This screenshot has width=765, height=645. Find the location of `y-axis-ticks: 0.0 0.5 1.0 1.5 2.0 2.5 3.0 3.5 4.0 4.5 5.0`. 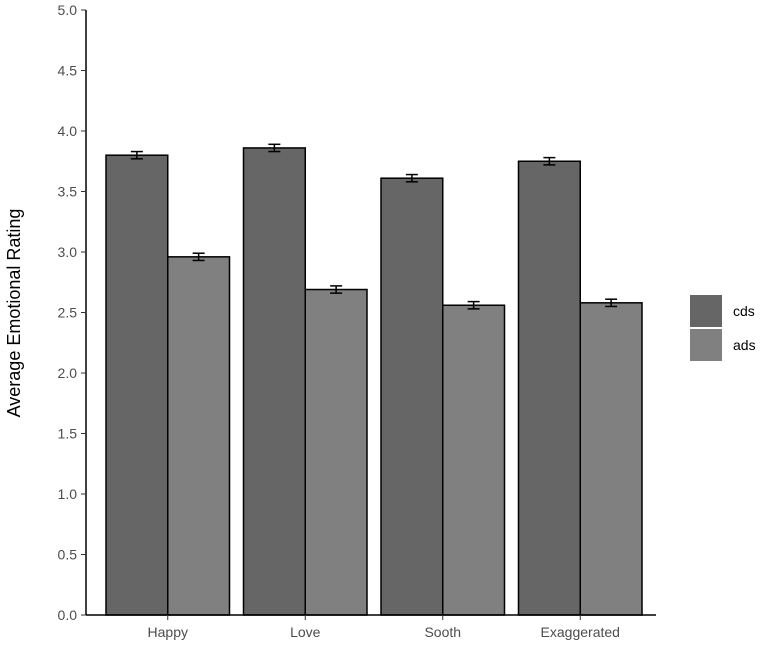

y-axis-ticks: 0.0 0.5 1.0 1.5 2.0 2.5 3.0 3.5 4.0 4.5 5.0 is located at coordinates (72, 312).